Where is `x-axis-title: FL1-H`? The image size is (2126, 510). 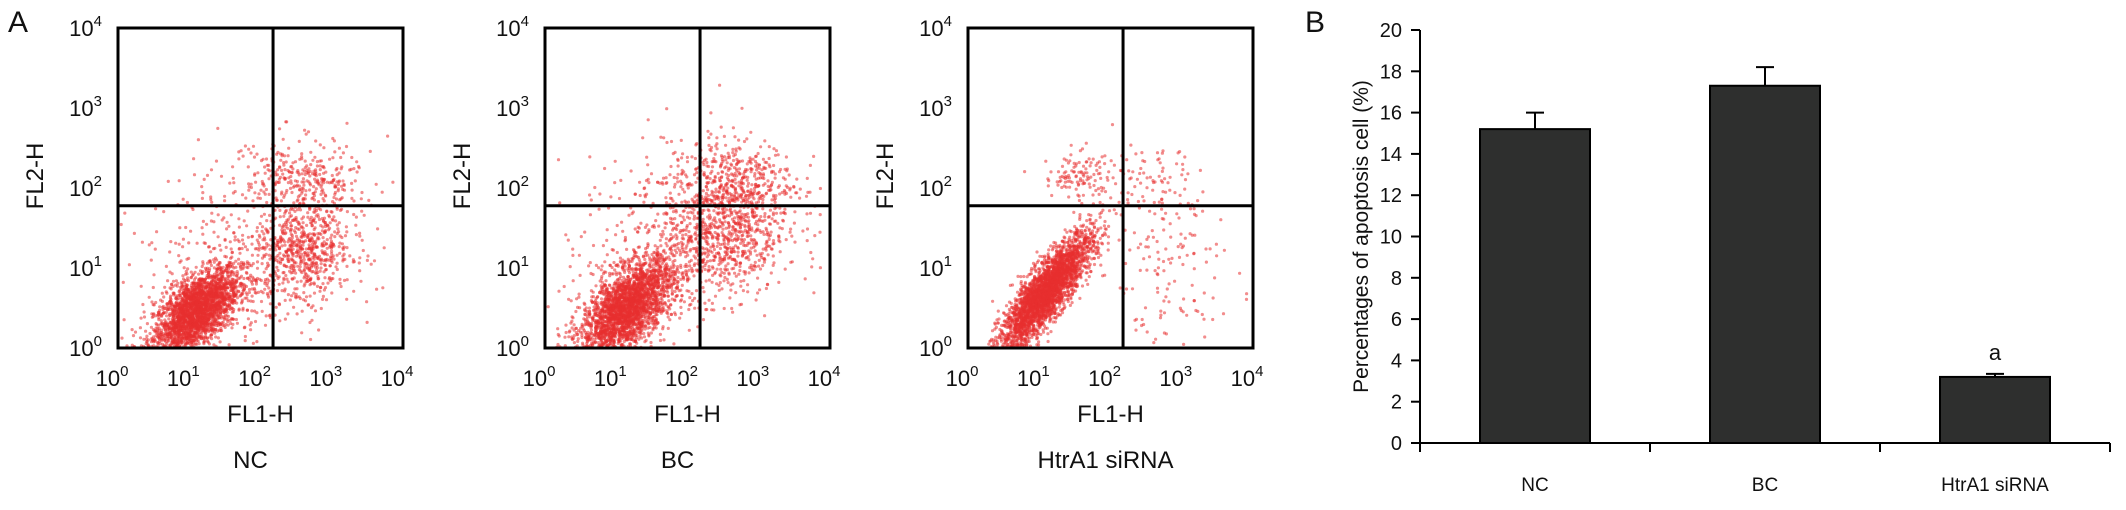 x-axis-title: FL1-H is located at coordinates (260, 414).